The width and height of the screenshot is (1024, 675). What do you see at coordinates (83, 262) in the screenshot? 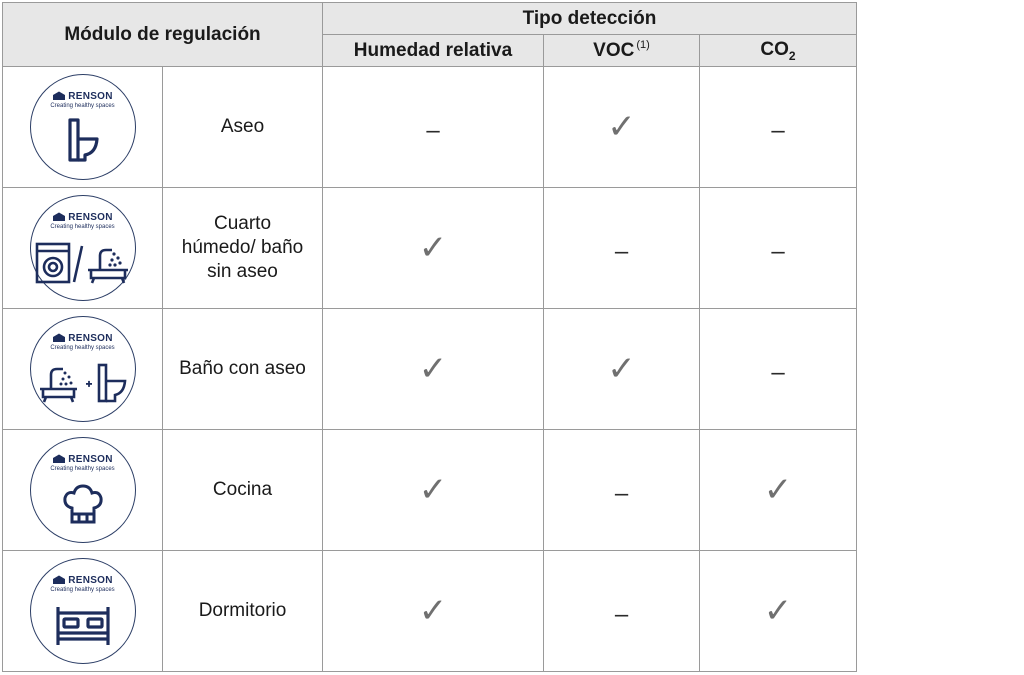
I see `washer-bath-icon` at bounding box center [83, 262].